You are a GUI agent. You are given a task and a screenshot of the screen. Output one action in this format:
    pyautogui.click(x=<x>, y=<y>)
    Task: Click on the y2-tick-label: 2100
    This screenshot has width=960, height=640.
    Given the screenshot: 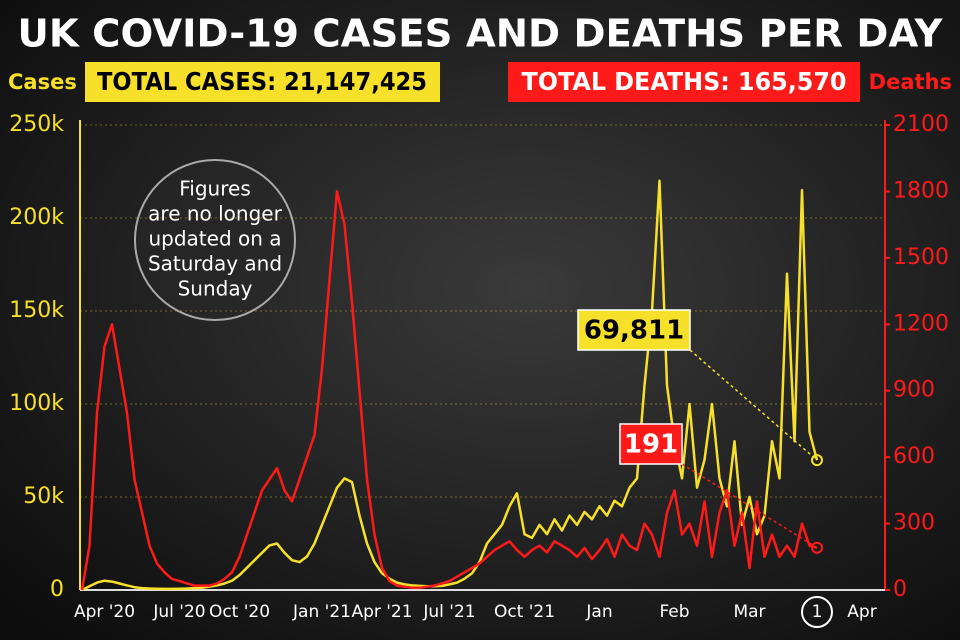 What is the action you would take?
    pyautogui.click(x=921, y=124)
    